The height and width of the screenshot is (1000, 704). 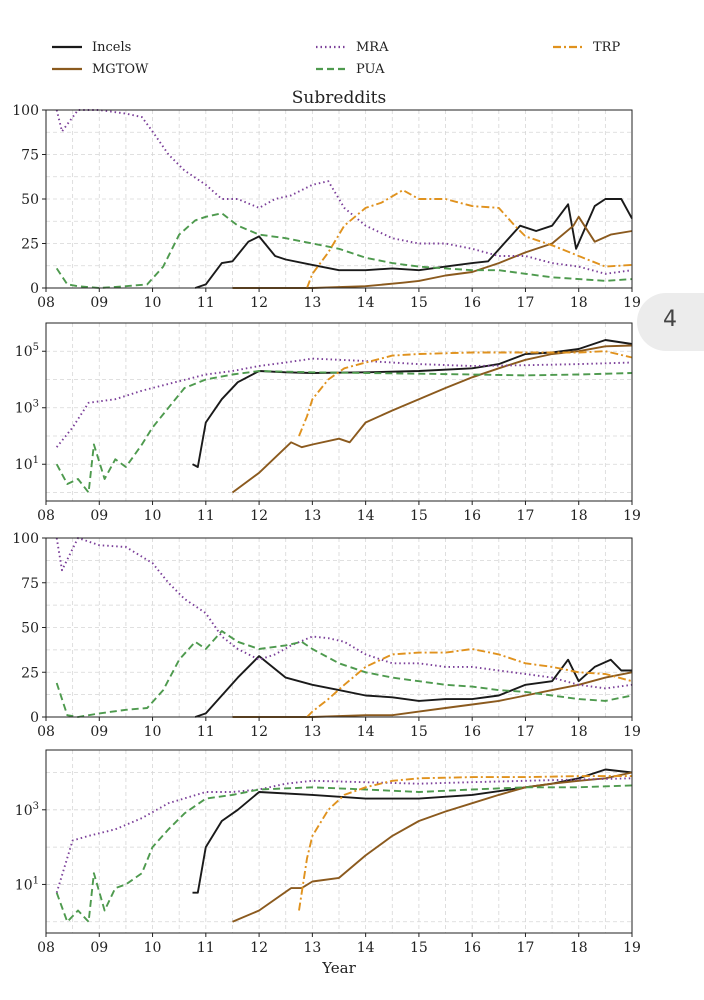 What do you see at coordinates (370, 69) in the screenshot?
I see `legend-label: PUA` at bounding box center [370, 69].